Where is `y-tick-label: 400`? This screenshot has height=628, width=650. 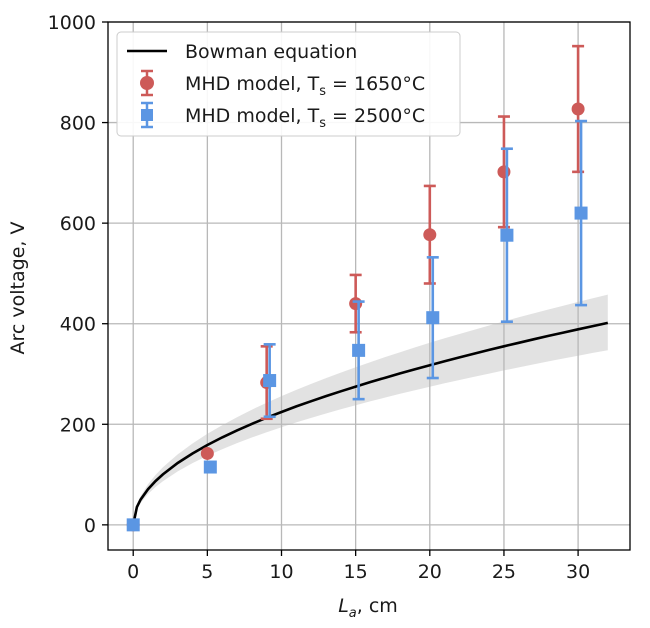 y-tick-label: 400 is located at coordinates (78, 325).